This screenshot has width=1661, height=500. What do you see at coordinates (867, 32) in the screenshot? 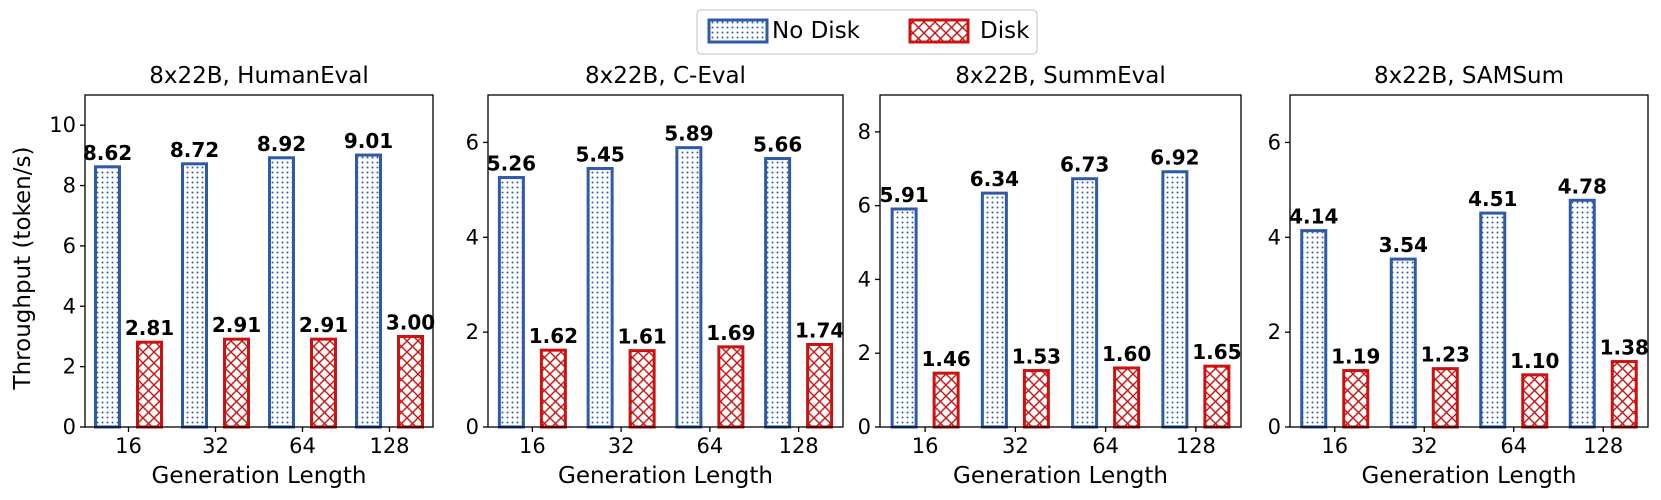
I see `legend: No Disk Disk` at bounding box center [867, 32].